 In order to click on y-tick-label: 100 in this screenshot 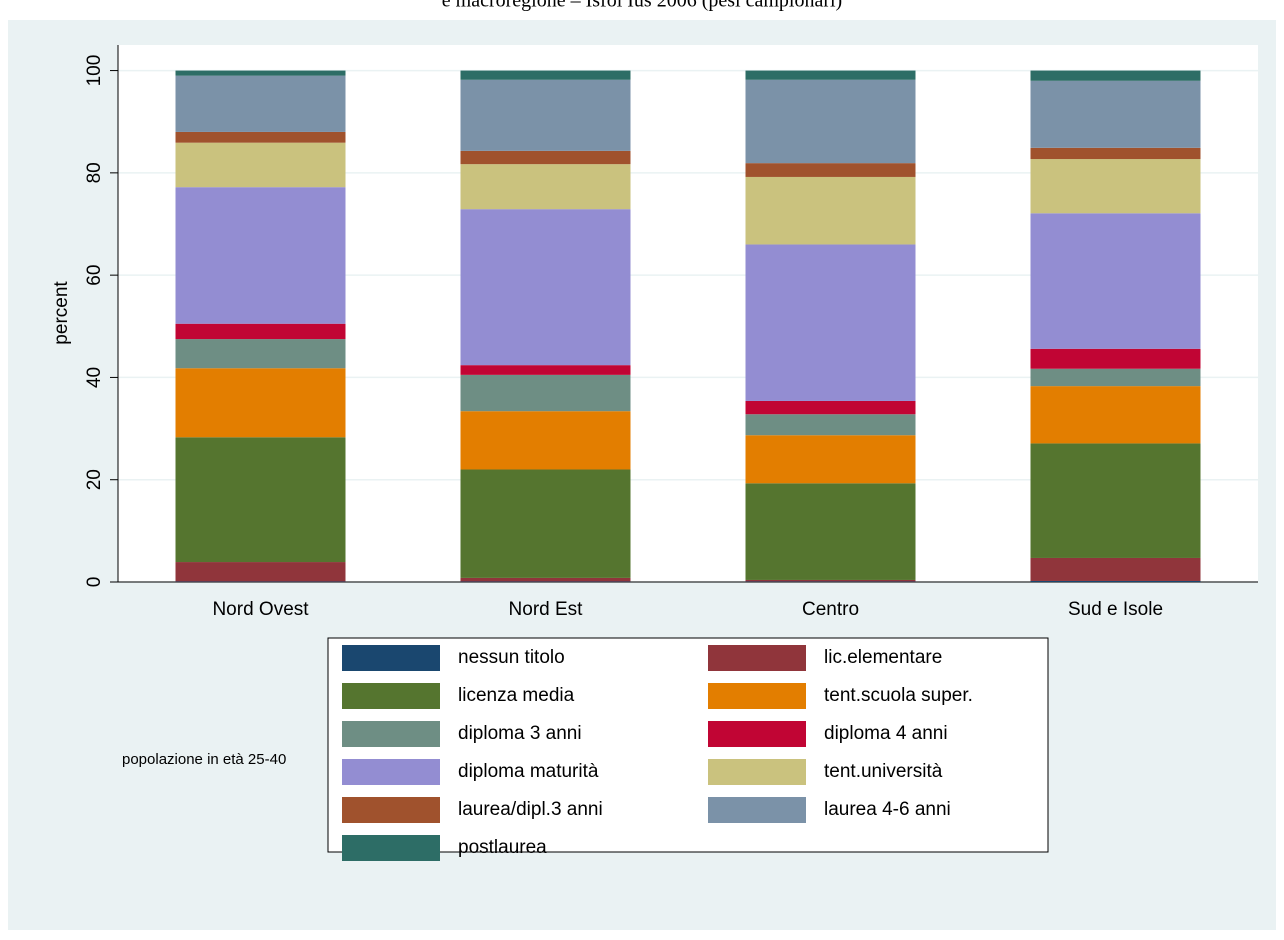, I will do `click(94, 71)`.